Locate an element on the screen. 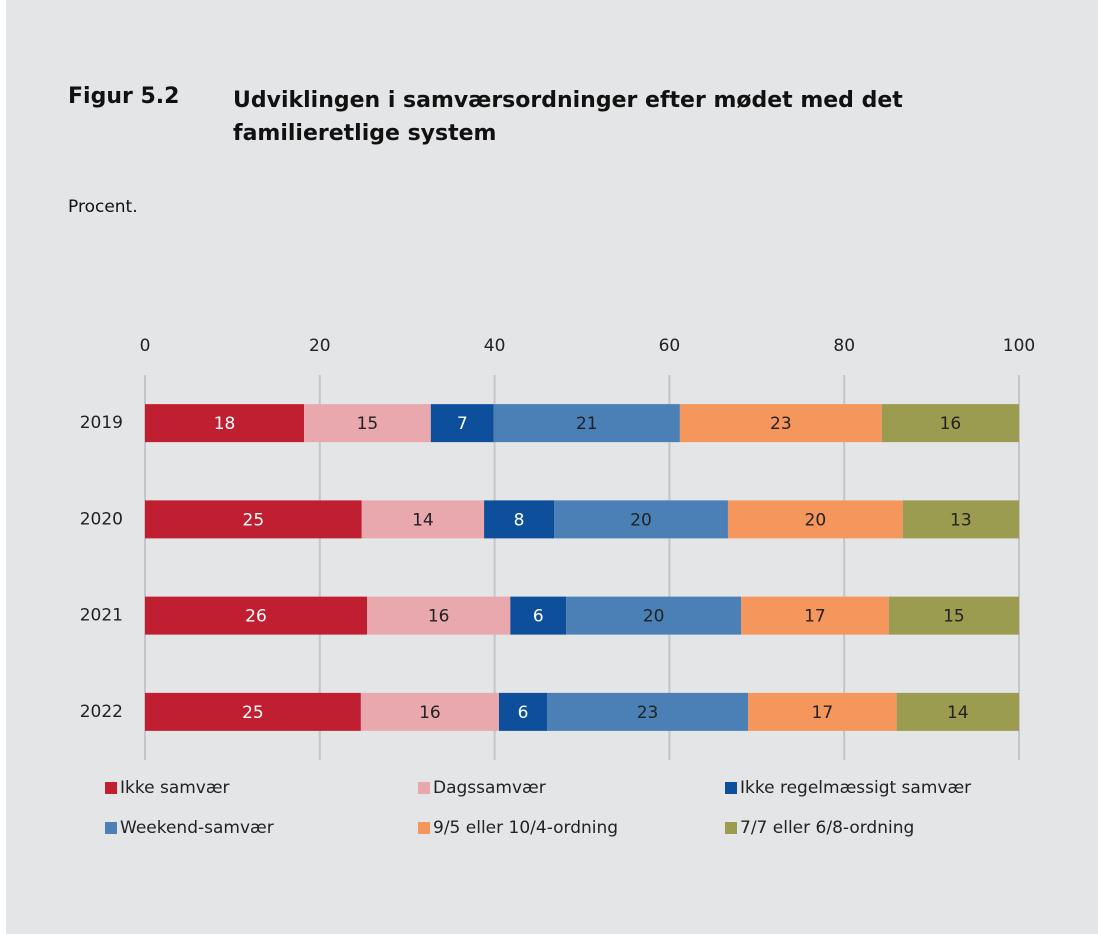  figure-label: Figur 5.2 is located at coordinates (124, 96).